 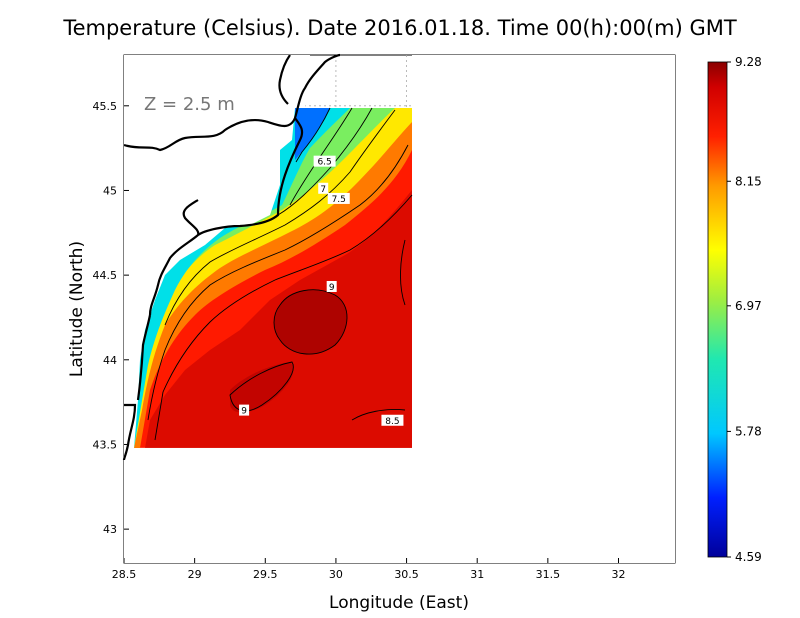 I want to click on x-axis: 28.5 29 29.5 30 30.5 31 31.5 32, so click(x=368, y=569).